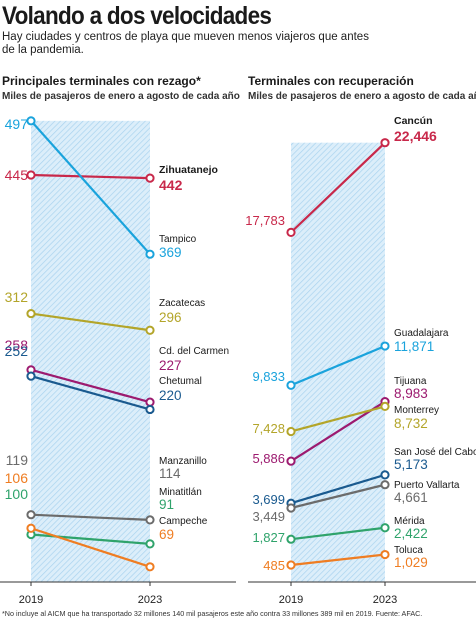 This screenshot has height=620, width=476. I want to click on point-2019-monterrey, so click(291, 431).